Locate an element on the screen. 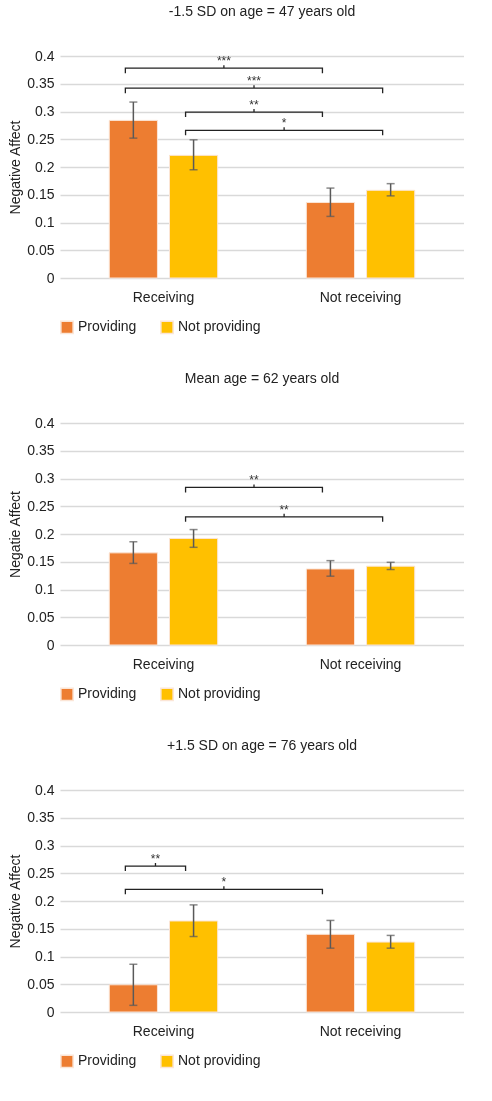 This screenshot has width=492, height=1101. y-axis-title: Negatie Affect is located at coordinates (15, 534).